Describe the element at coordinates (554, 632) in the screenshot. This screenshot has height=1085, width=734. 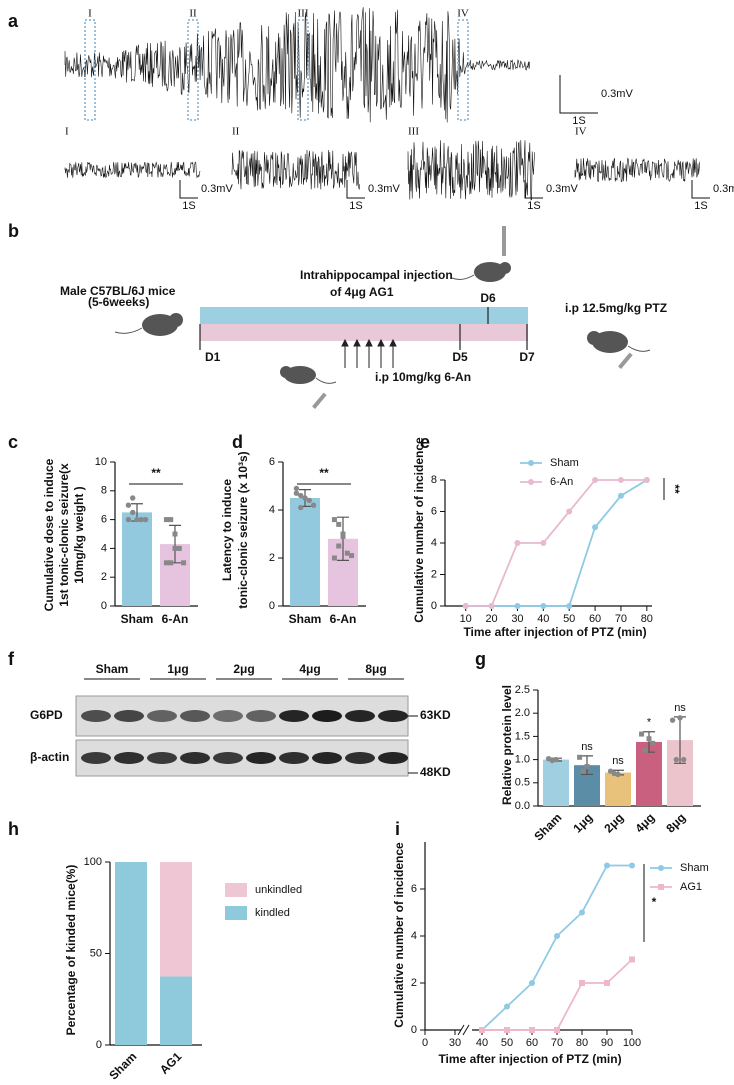
I see `x-axis-label: Time after injection of PTZ (min)` at that location.